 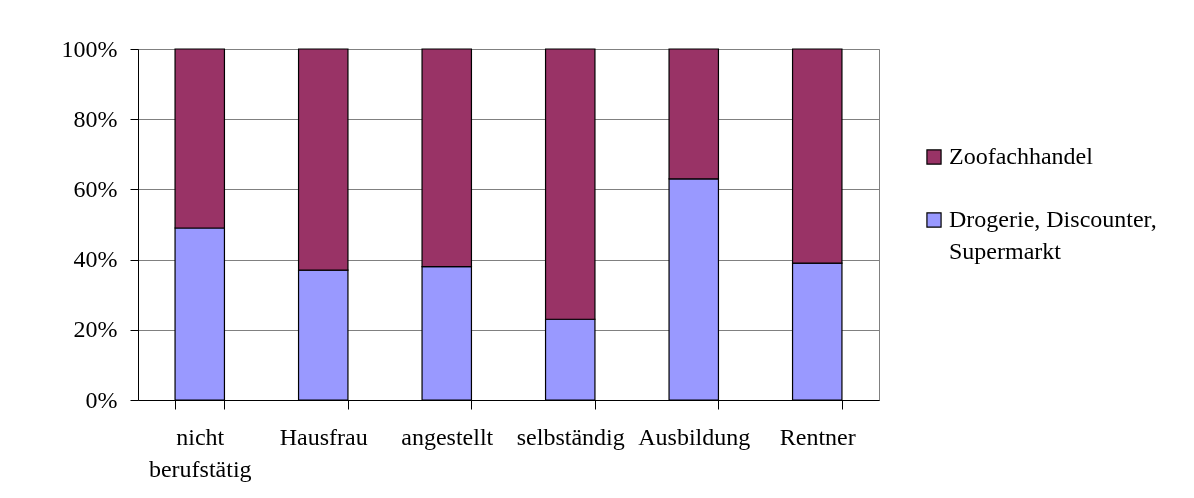 What do you see at coordinates (570, 436) in the screenshot?
I see `x-tick-label: selbständig` at bounding box center [570, 436].